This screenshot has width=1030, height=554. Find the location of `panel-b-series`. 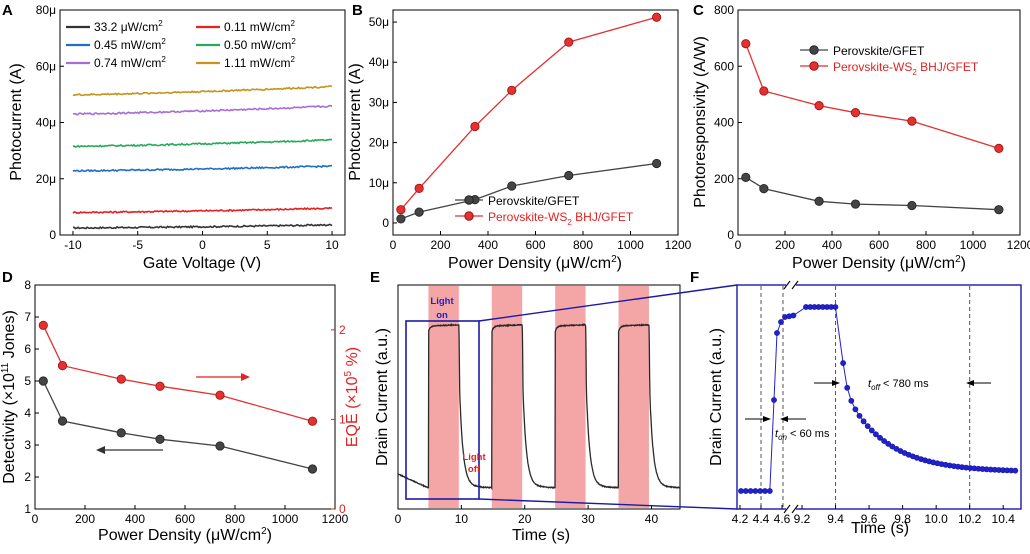

panel-b-series is located at coordinates (529, 118).